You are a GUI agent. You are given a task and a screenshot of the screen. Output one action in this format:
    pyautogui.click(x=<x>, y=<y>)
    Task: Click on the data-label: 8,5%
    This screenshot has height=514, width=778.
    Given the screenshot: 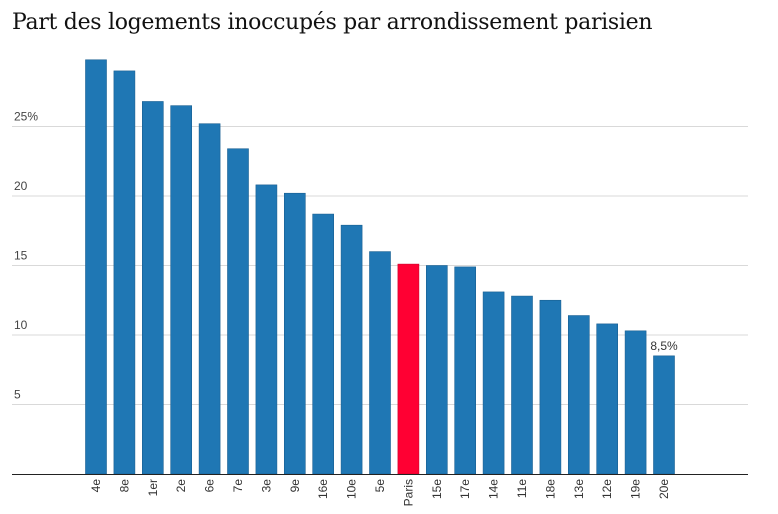 What is the action you would take?
    pyautogui.click(x=664, y=346)
    